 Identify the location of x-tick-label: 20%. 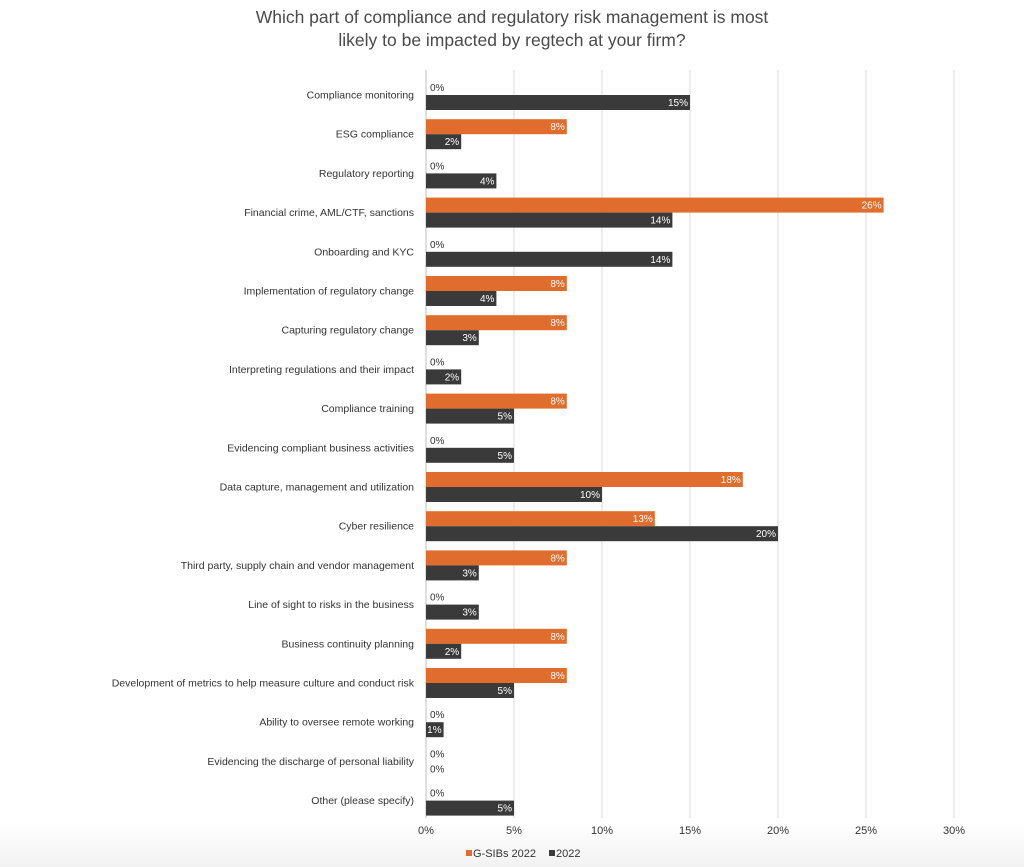
(778, 831).